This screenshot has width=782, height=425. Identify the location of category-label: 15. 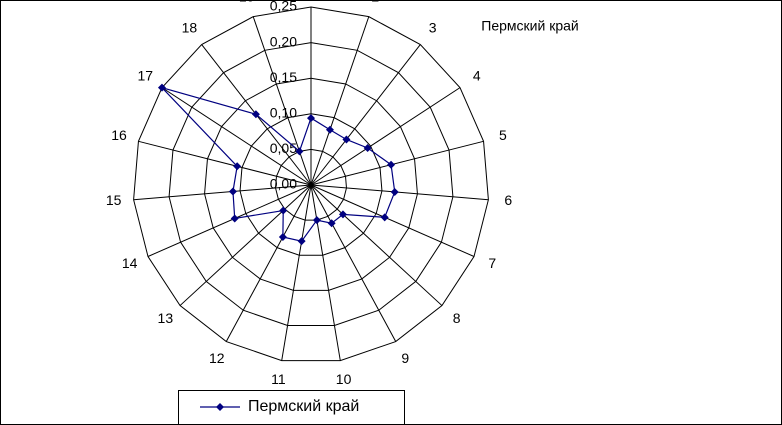
(114, 200).